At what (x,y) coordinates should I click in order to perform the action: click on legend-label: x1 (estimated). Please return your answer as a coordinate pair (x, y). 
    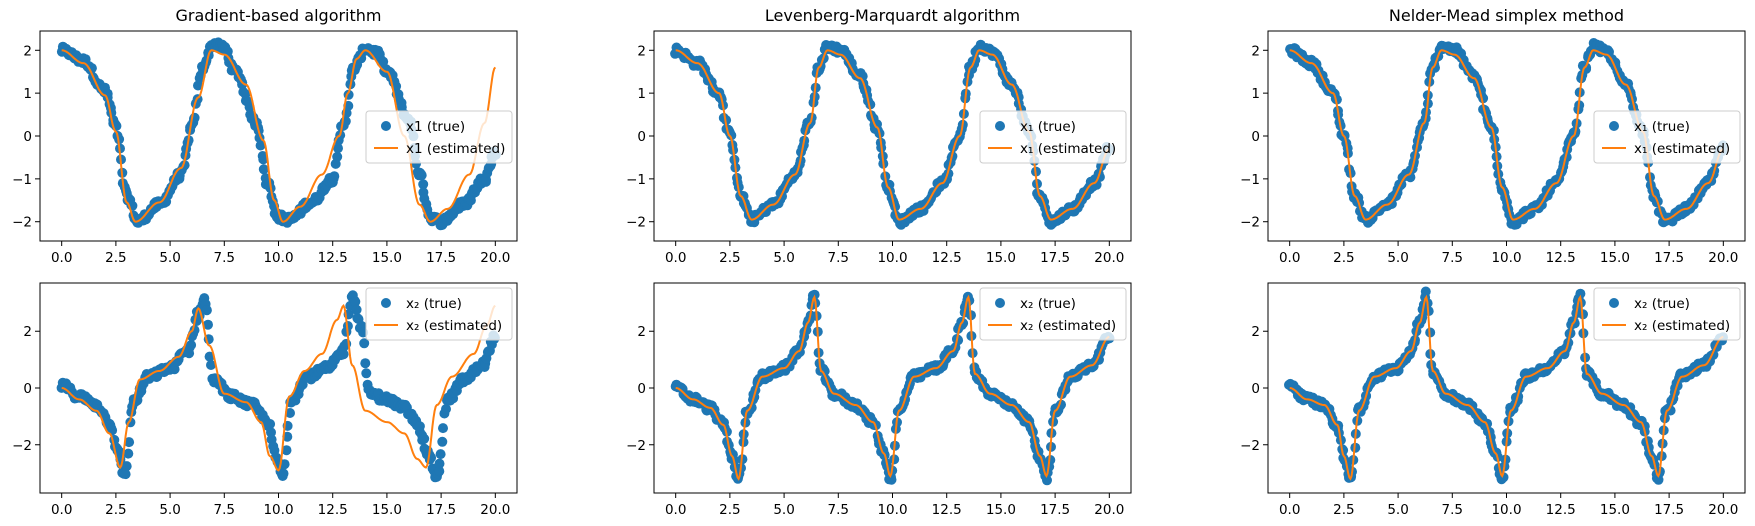
    Looking at the image, I should click on (455, 149).